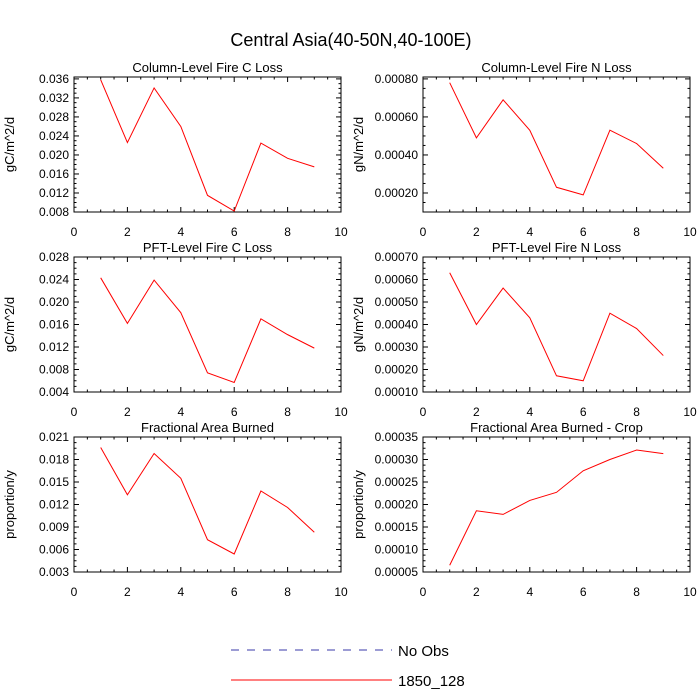 The width and height of the screenshot is (700, 700). I want to click on y-tick-label: 0.00080, so click(397, 79).